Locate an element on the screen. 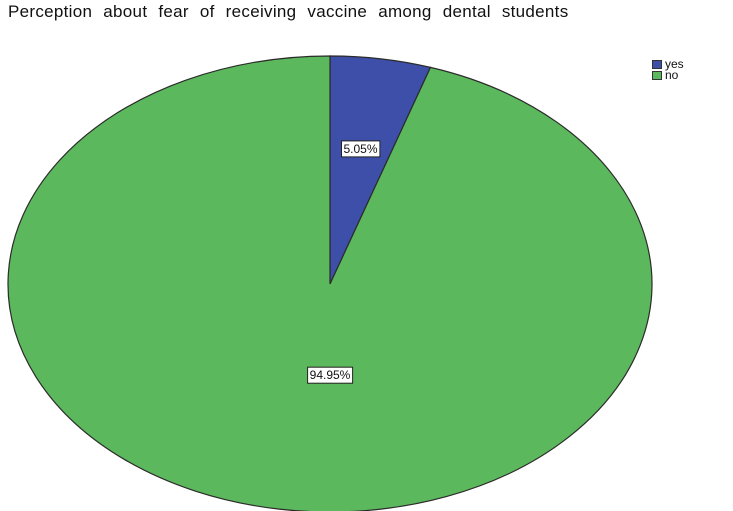 This screenshot has width=733, height=511. legend-swatch-no is located at coordinates (657, 75).